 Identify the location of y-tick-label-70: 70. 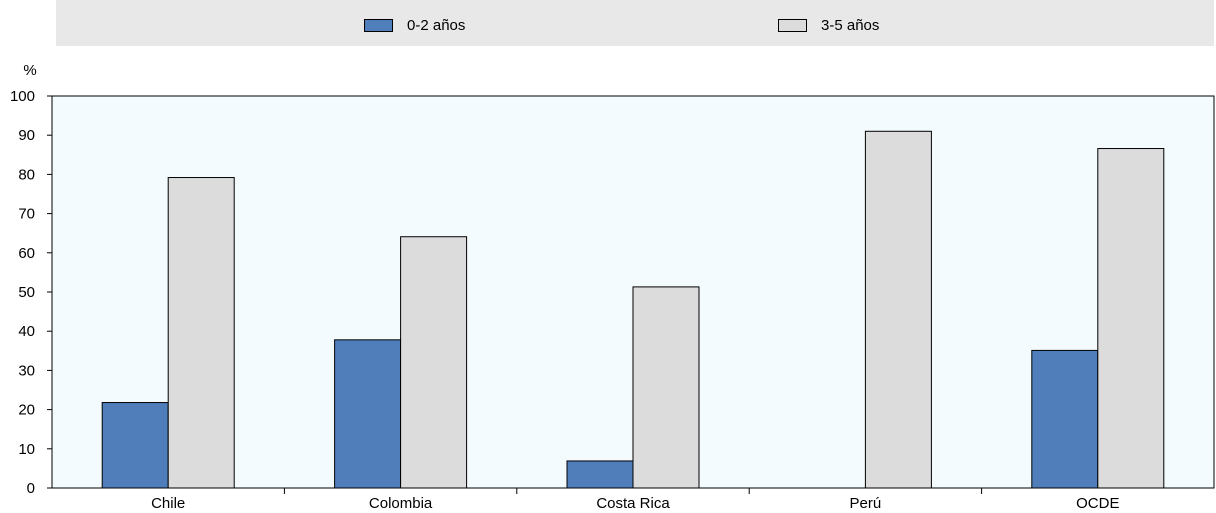
(26, 214).